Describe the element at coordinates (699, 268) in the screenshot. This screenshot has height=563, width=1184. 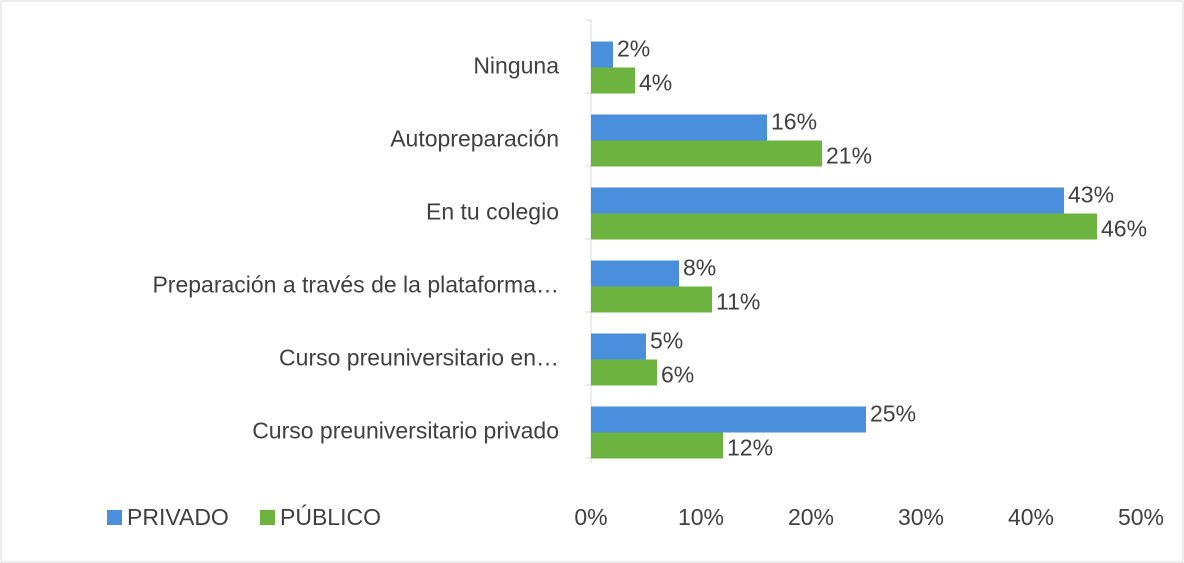
I see `data-label: 8%` at that location.